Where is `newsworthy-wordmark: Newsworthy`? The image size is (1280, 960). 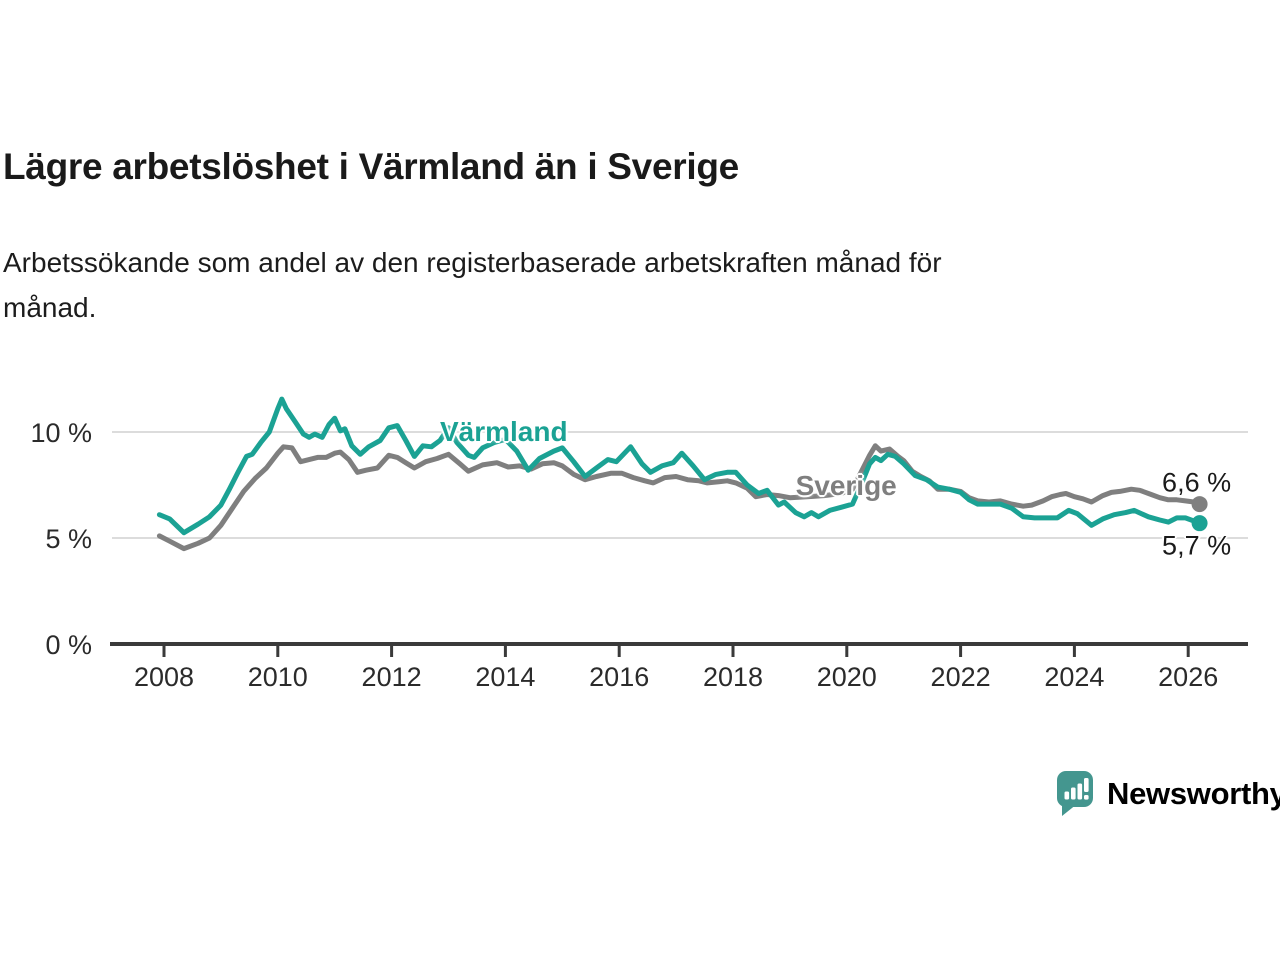
newsworthy-wordmark: Newsworthy is located at coordinates (1193, 793).